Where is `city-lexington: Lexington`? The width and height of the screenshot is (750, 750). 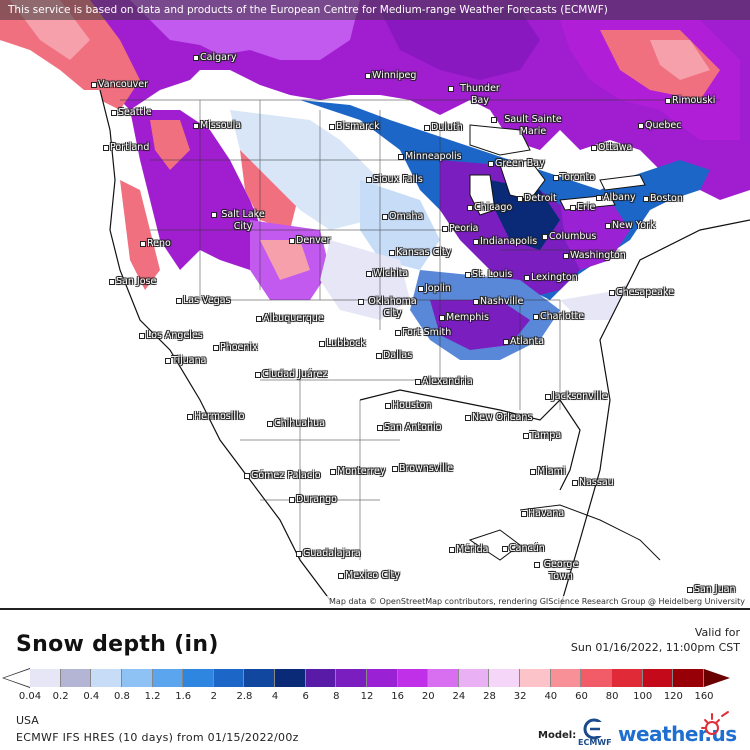
city-lexington: Lexington is located at coordinates (551, 277).